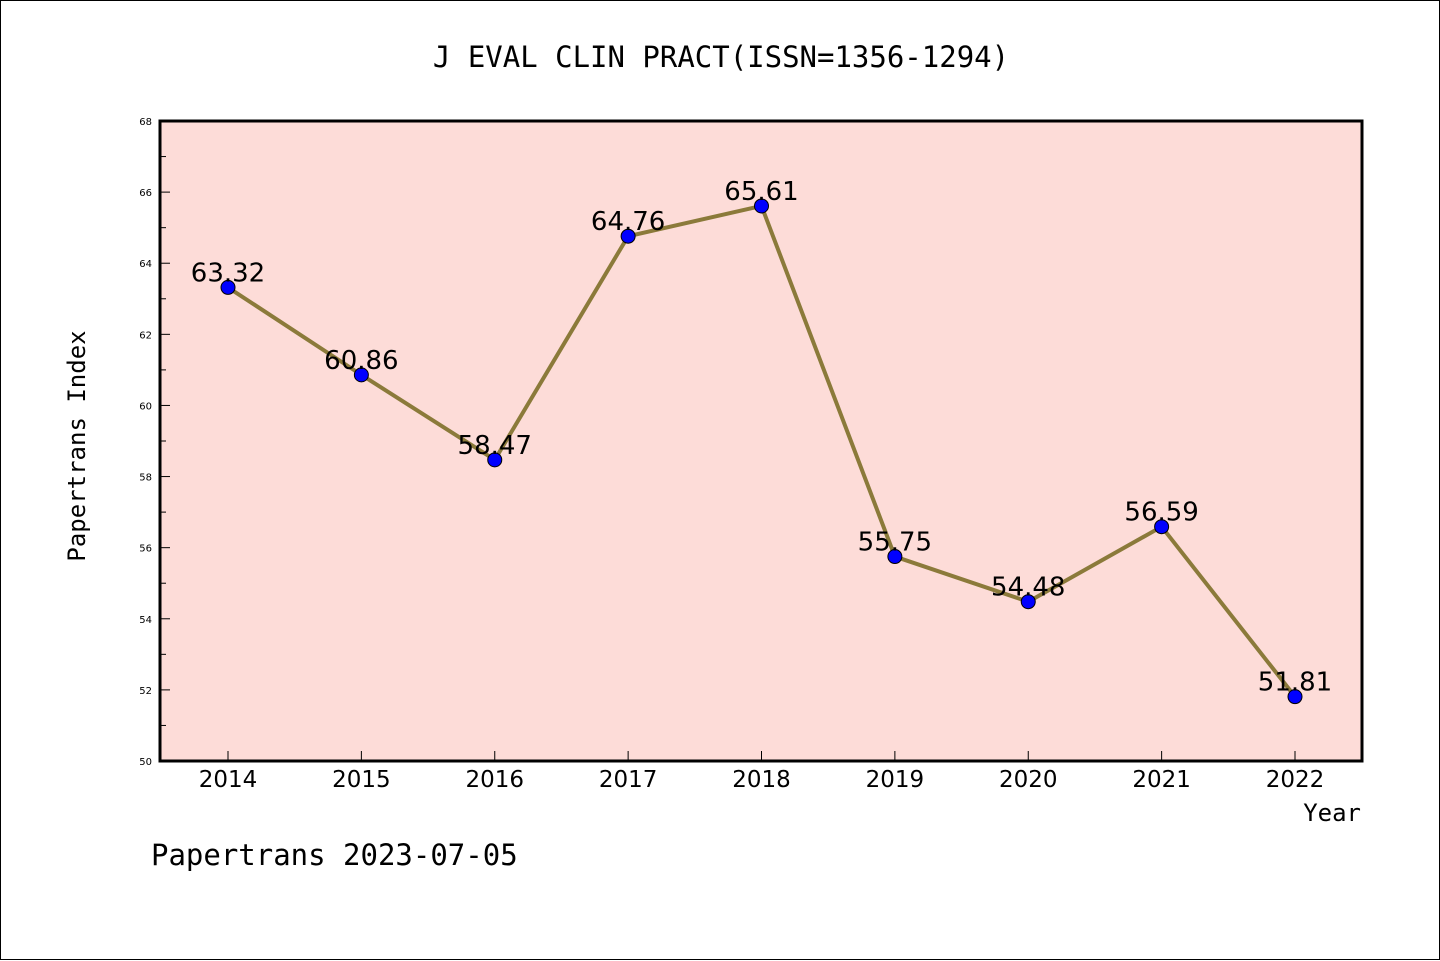 The image size is (1440, 961). Describe the element at coordinates (145, 762) in the screenshot. I see `y-tick-label: 50` at that location.